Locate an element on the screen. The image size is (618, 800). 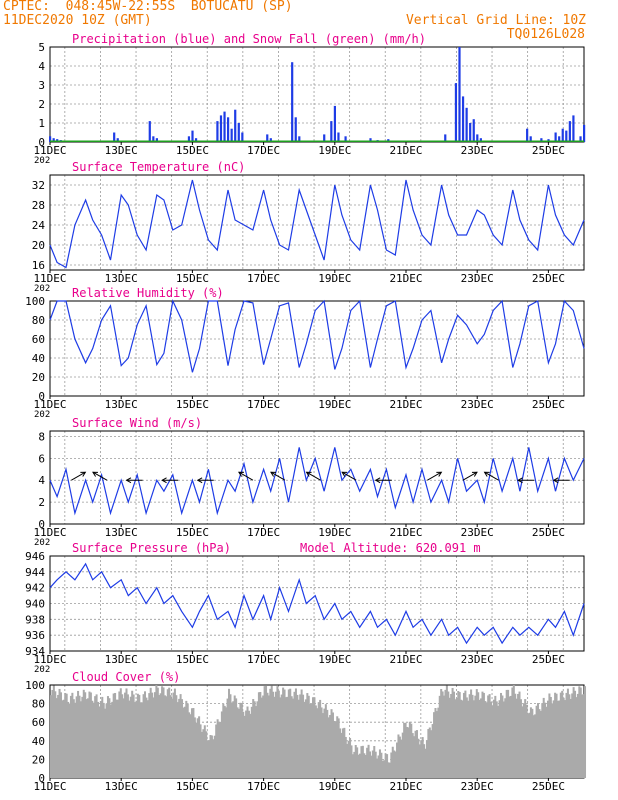
x-tick-label: 25DEC is located at coordinates (548, 659).